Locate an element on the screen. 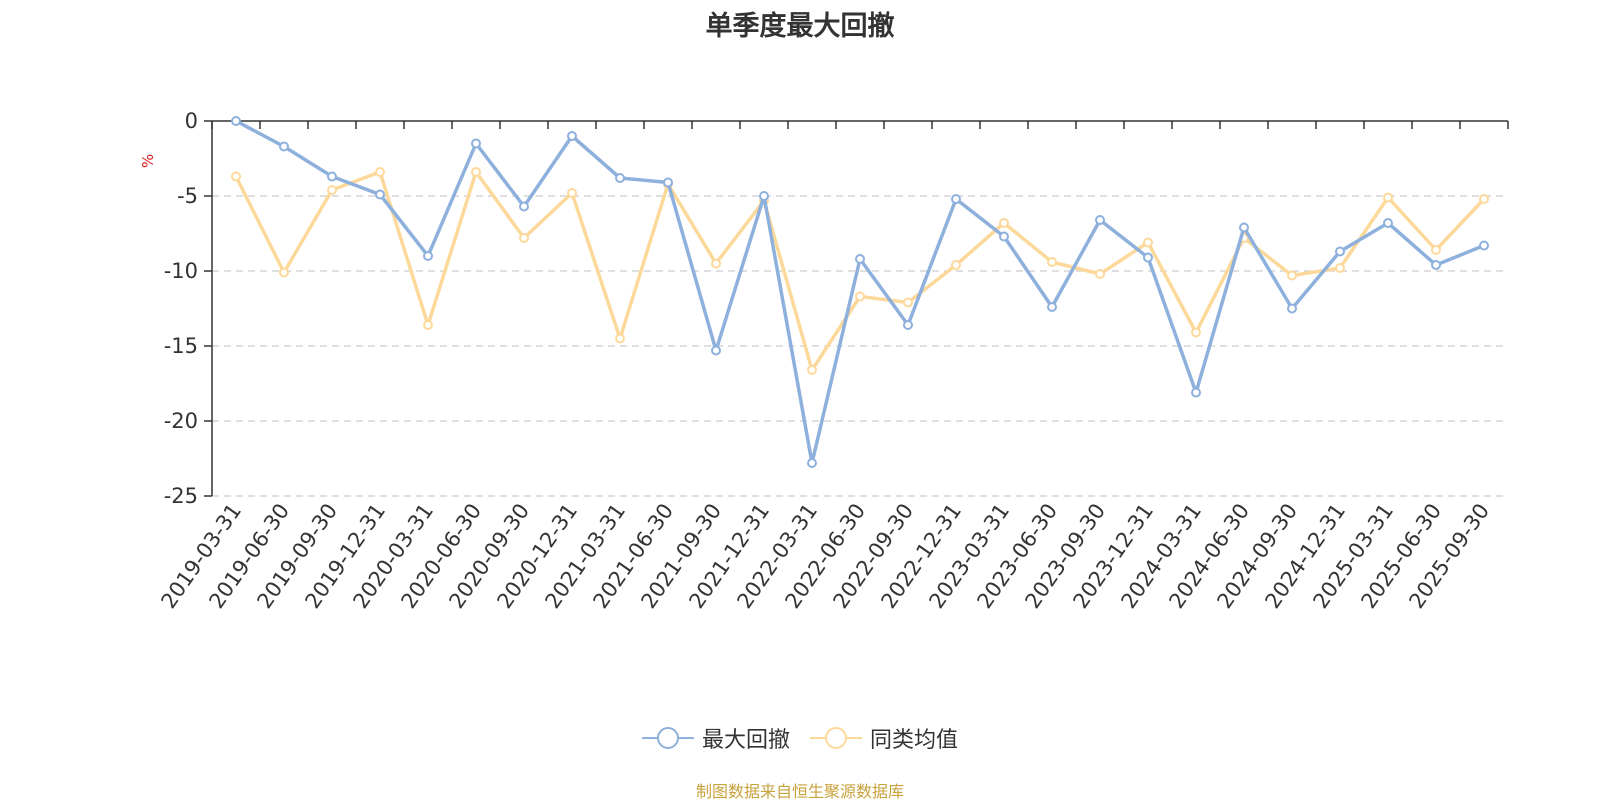  y-tick-label: -25 is located at coordinates (181, 496).